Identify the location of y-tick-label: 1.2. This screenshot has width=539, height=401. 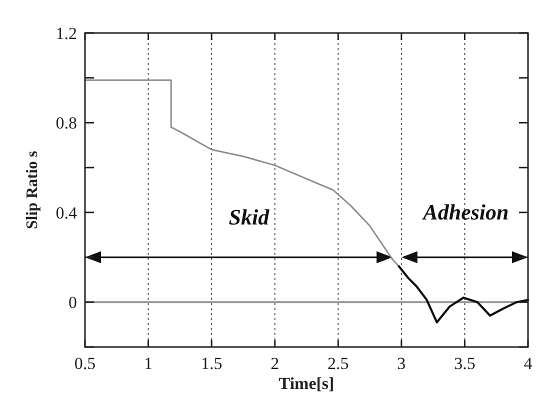
(66, 33).